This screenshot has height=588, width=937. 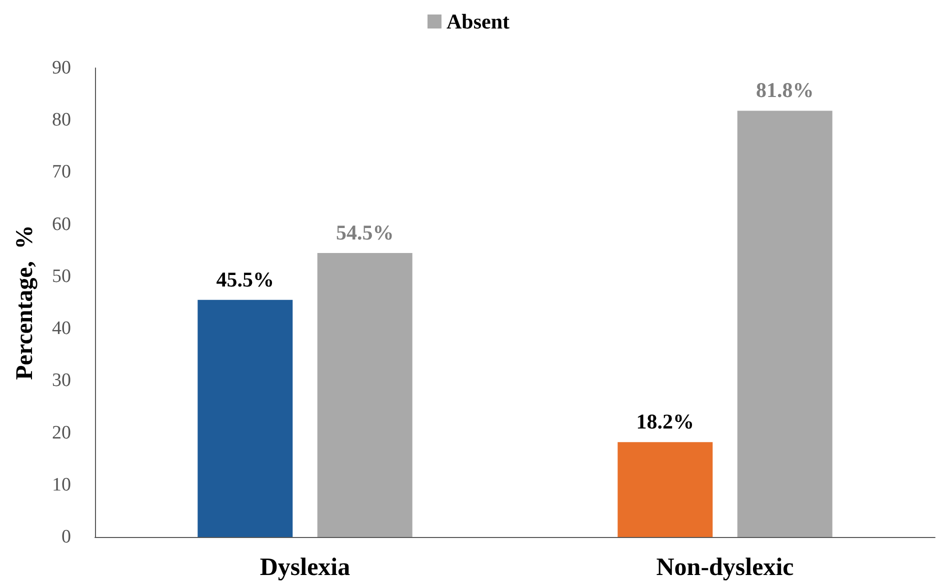 What do you see at coordinates (665, 422) in the screenshot?
I see `data-label: 18.2%` at bounding box center [665, 422].